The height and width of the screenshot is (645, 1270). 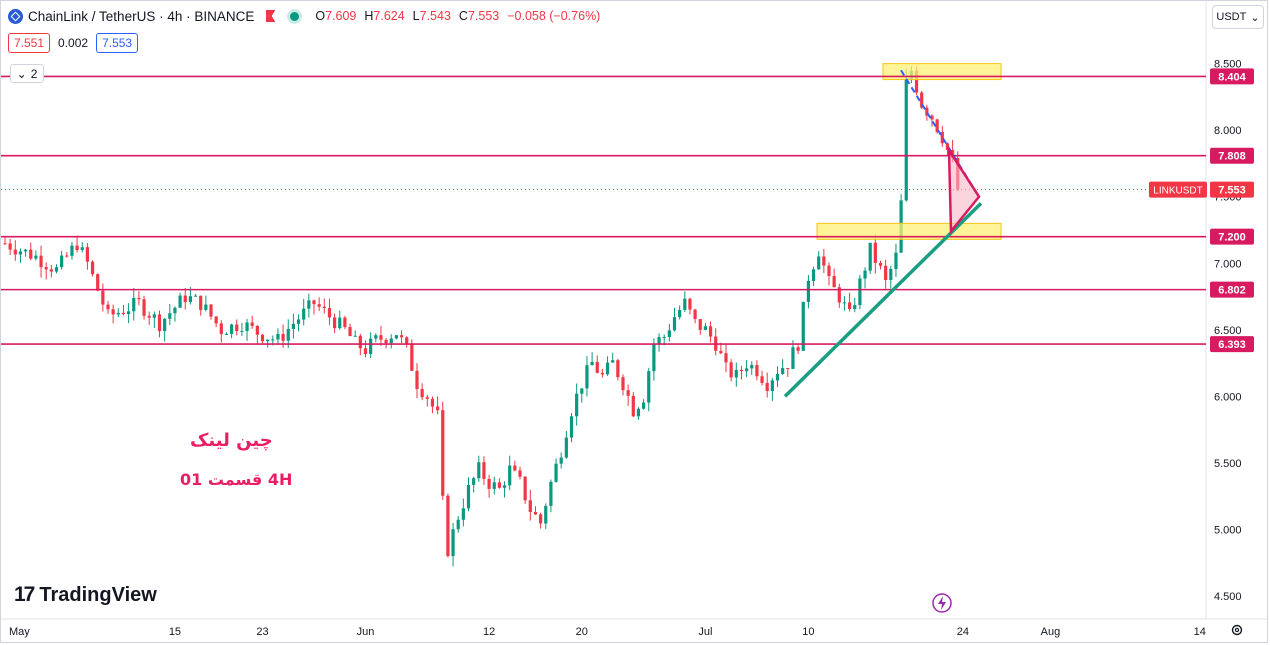 What do you see at coordinates (963, 632) in the screenshot?
I see `x-tick-label: 24` at bounding box center [963, 632].